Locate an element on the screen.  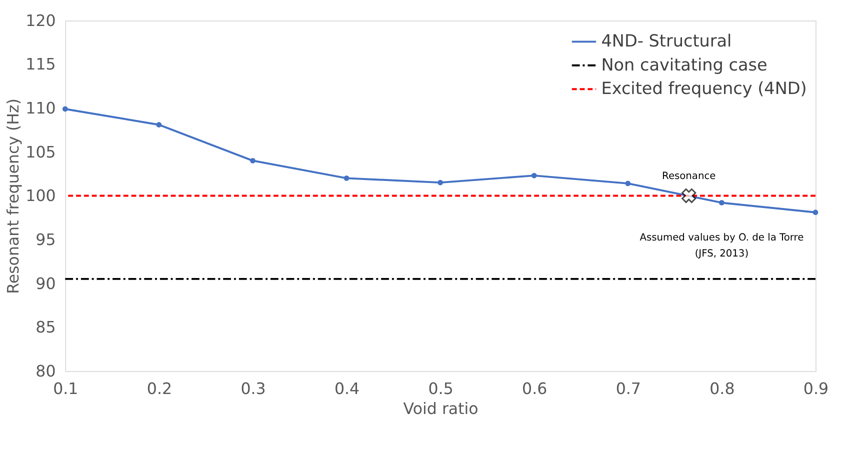
y-tick-label: 100 is located at coordinates (41, 196).